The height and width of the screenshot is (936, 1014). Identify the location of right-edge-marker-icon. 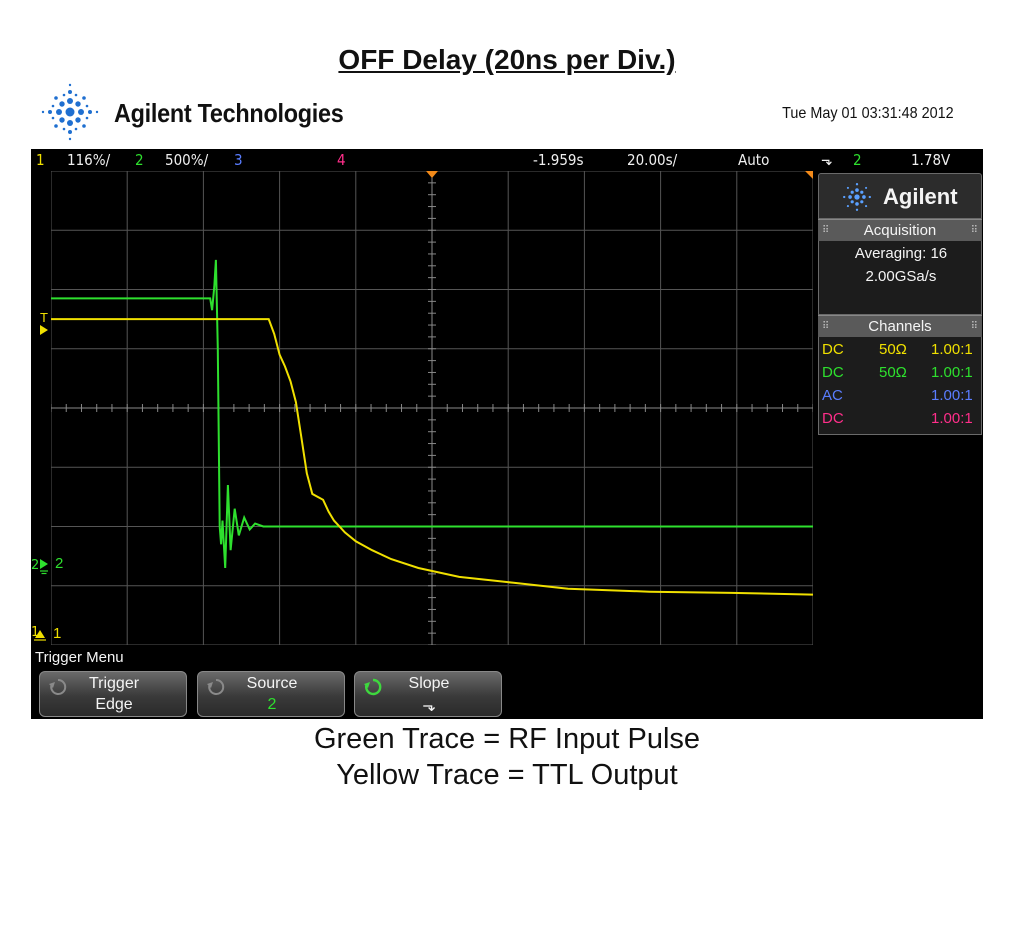
(809, 175).